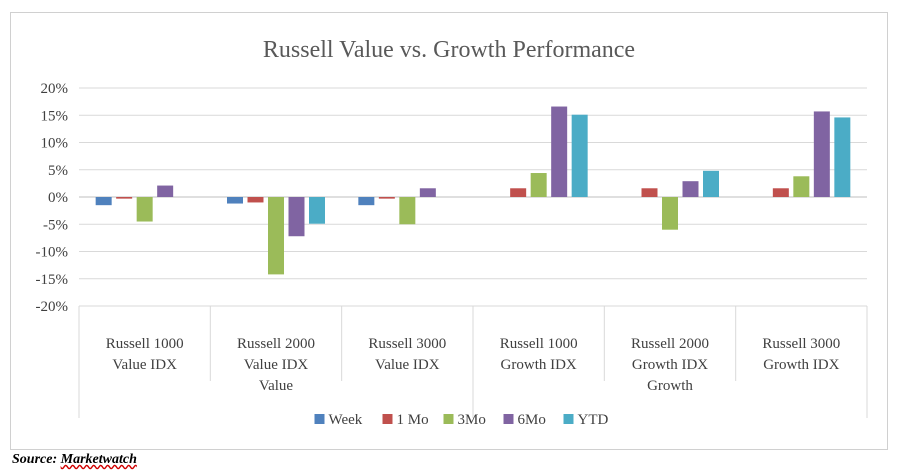 This screenshot has width=910, height=476. Describe the element at coordinates (58, 198) in the screenshot. I see `y-tick-label: 0%` at that location.